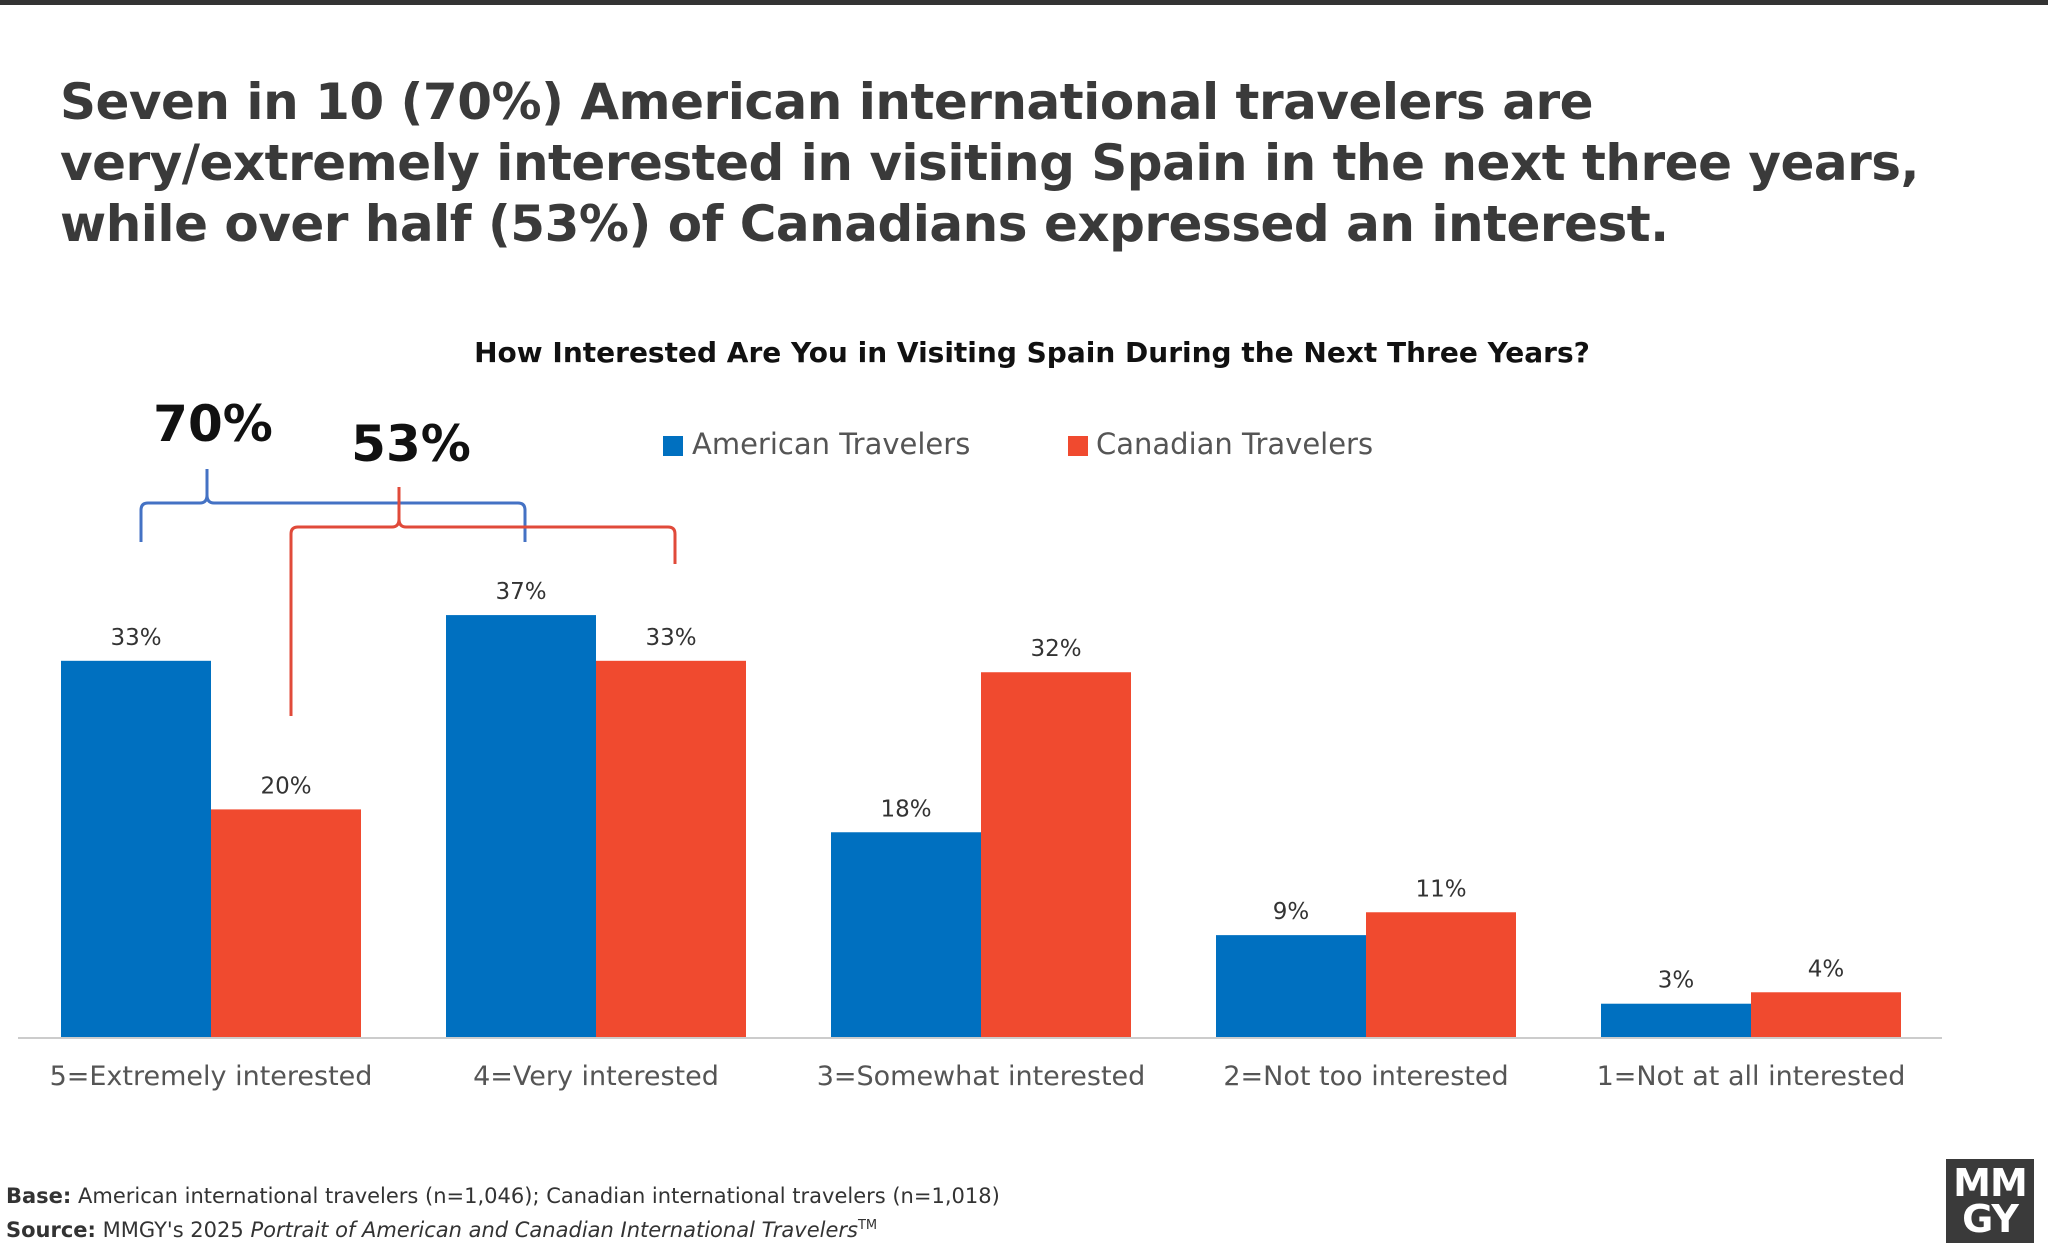 The image size is (2048, 1252). What do you see at coordinates (670, 638) in the screenshot?
I see `data-label-canadian-2: 33%` at bounding box center [670, 638].